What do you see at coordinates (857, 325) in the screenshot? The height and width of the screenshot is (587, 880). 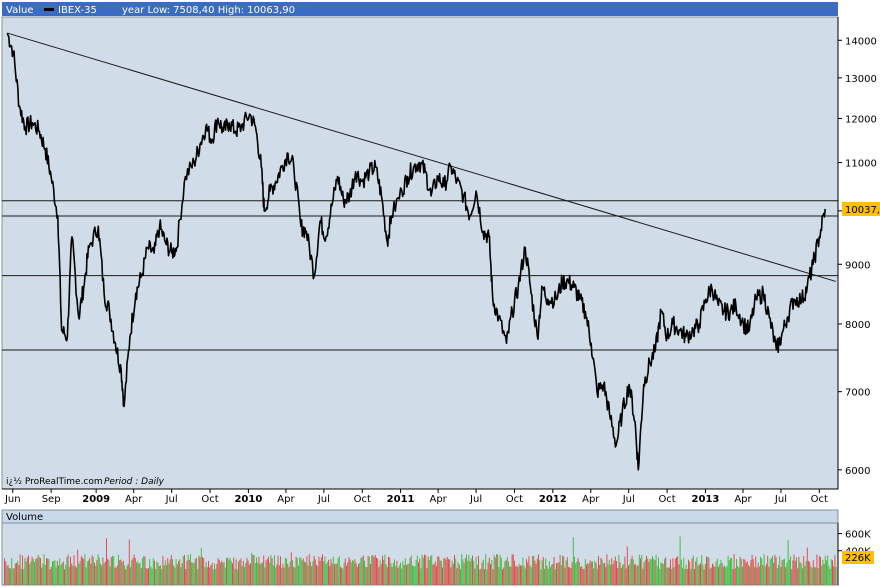 I see `price-tick-label-8000: 8000` at bounding box center [857, 325].